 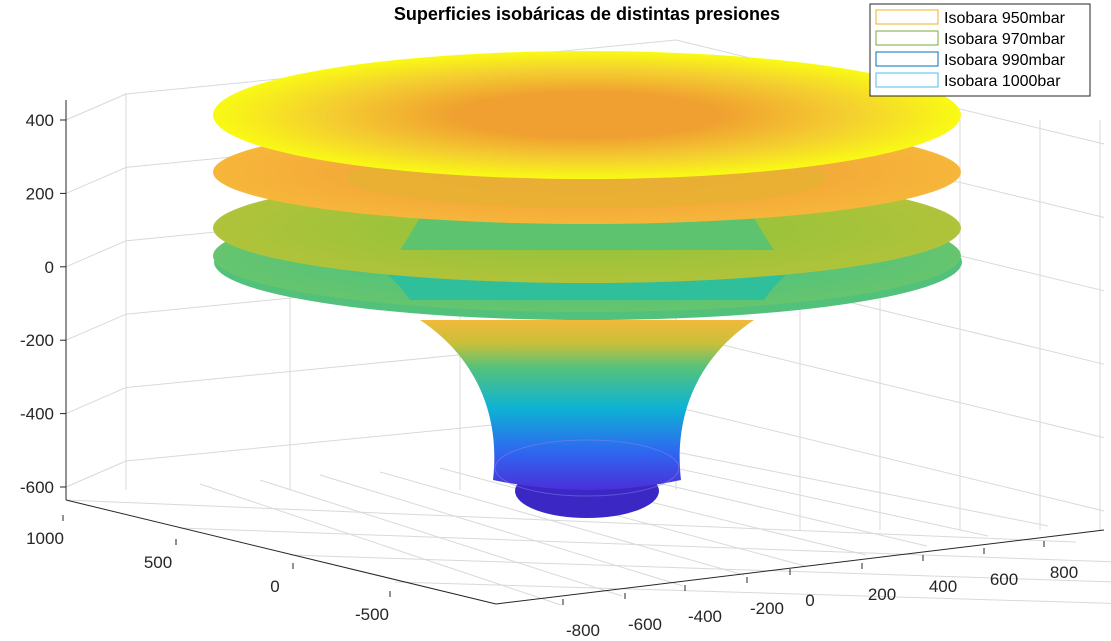 I want to click on x-tick-label: 0, so click(x=809, y=600).